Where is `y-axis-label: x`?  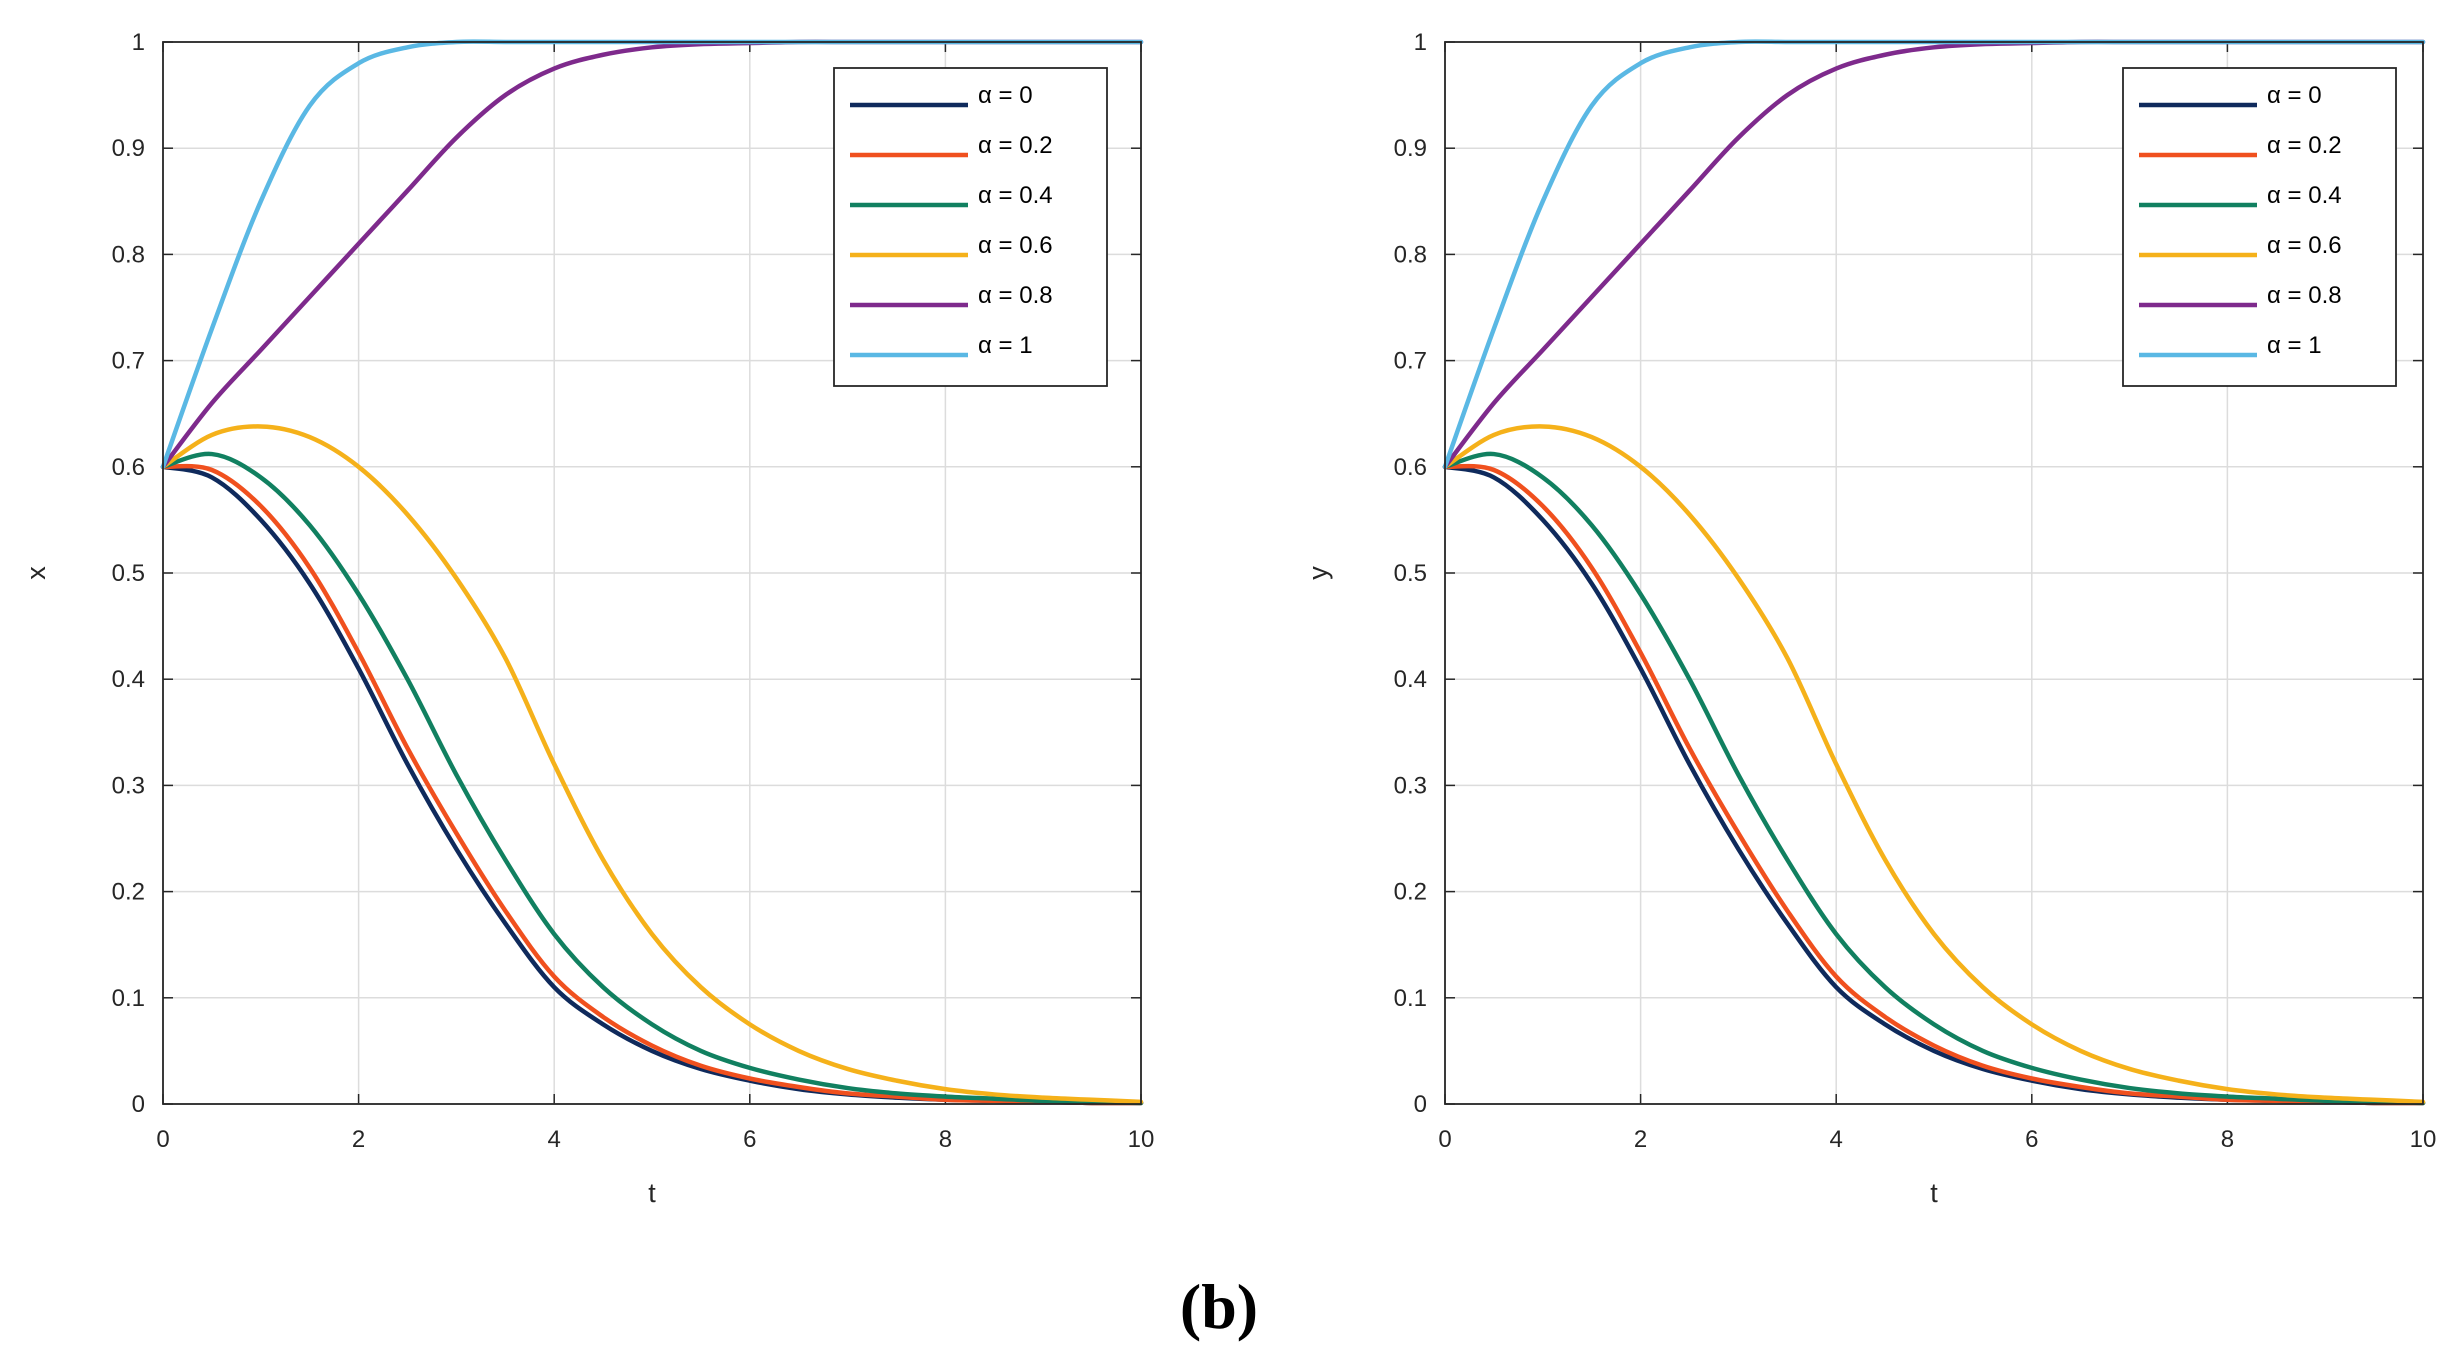 y-axis-label: x is located at coordinates (36, 573).